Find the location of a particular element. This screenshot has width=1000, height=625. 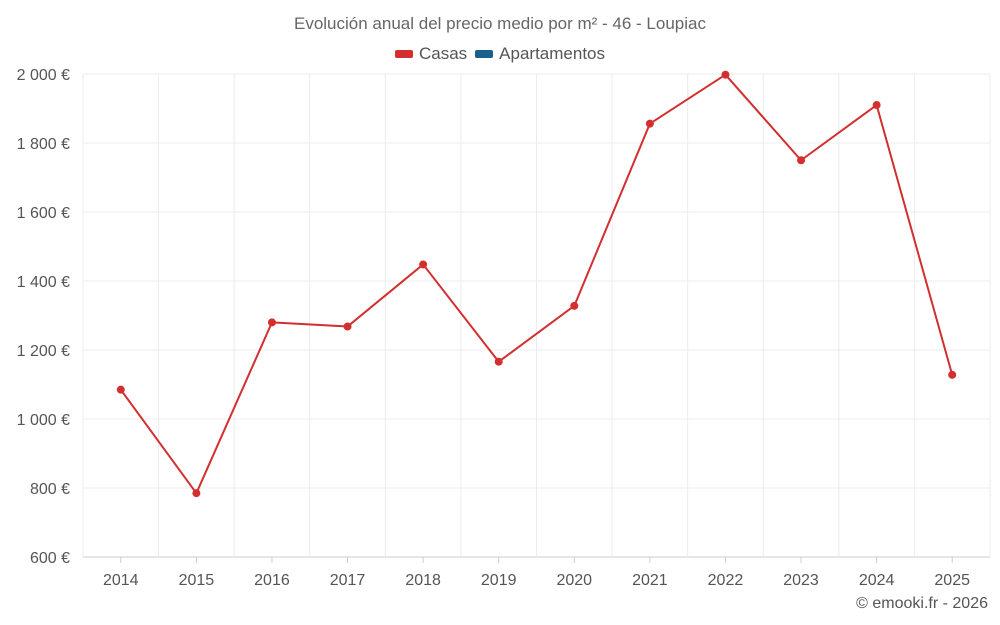

legend-item-apartamentos: Apartamentos is located at coordinates (540, 54).